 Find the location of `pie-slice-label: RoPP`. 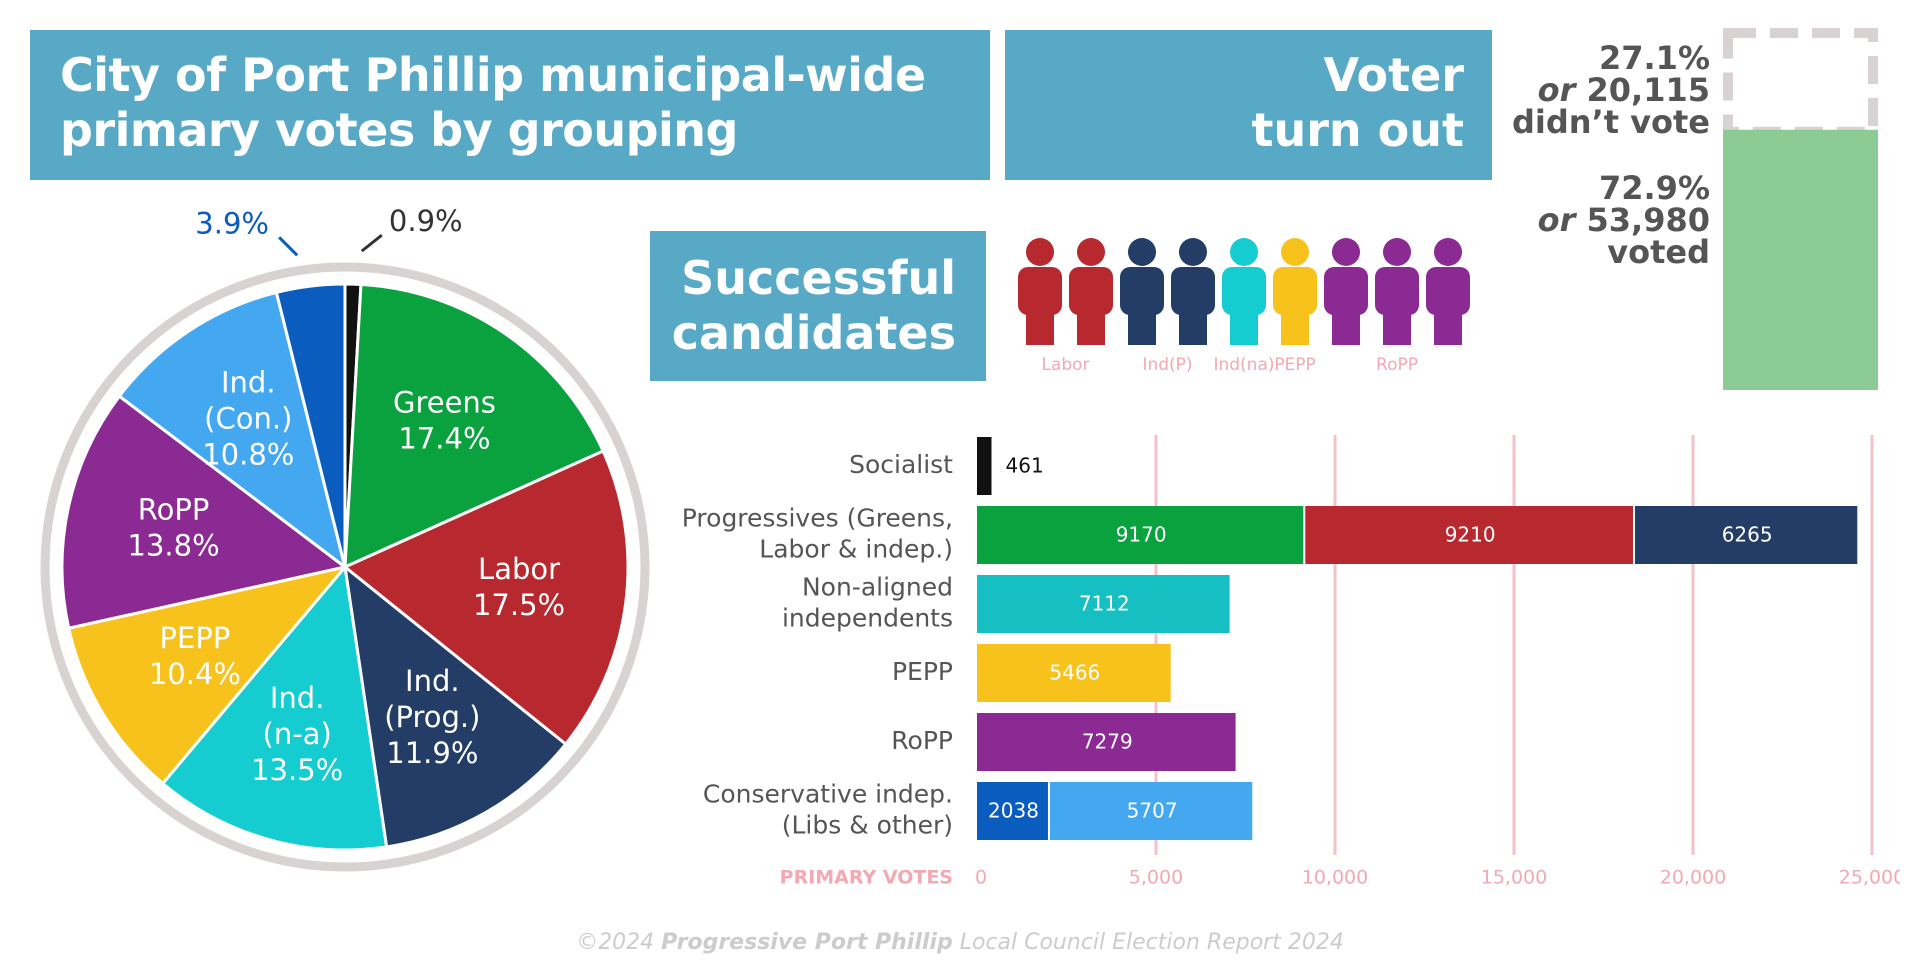

pie-slice-label: RoPP is located at coordinates (174, 510).